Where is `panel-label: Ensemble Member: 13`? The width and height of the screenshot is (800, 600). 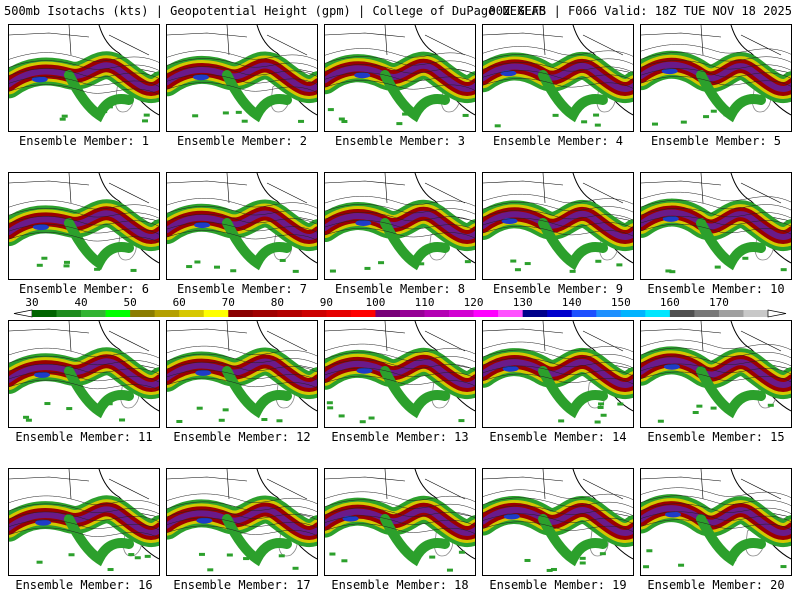
panel-label: Ensemble Member: 13 is located at coordinates (400, 437).